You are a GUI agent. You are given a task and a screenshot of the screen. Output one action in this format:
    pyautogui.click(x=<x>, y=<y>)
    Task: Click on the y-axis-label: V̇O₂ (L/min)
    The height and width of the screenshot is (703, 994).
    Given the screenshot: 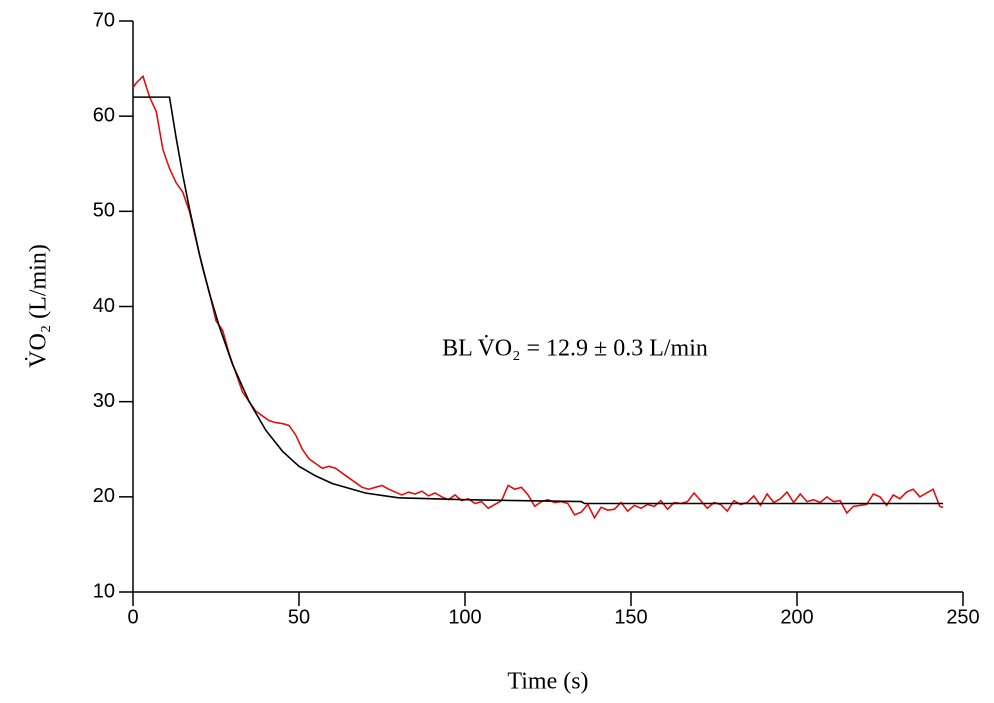 What is the action you would take?
    pyautogui.click(x=38, y=306)
    